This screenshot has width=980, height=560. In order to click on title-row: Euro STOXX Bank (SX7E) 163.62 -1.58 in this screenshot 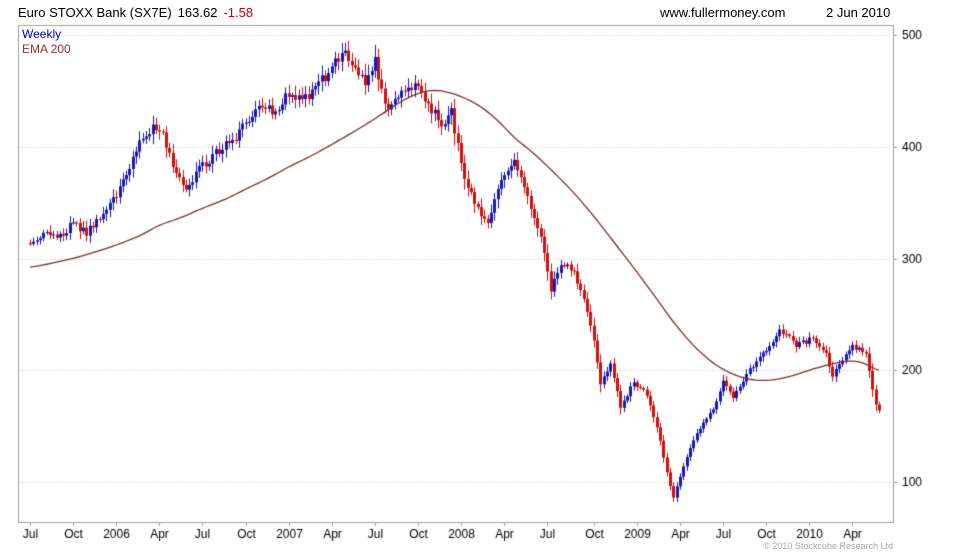, I will do `click(135, 12)`.